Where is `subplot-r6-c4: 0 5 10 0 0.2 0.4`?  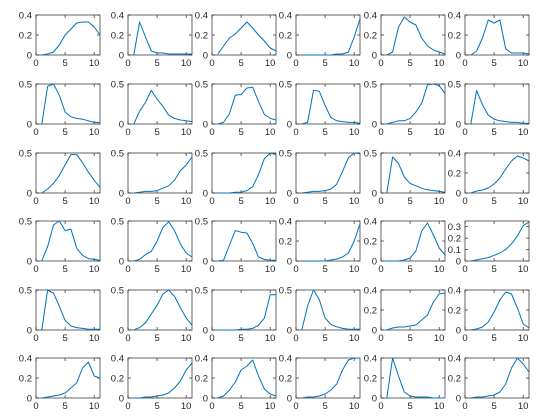
subplot-r6-c4: 0 5 10 0 0.2 0.4 is located at coordinates (320, 382).